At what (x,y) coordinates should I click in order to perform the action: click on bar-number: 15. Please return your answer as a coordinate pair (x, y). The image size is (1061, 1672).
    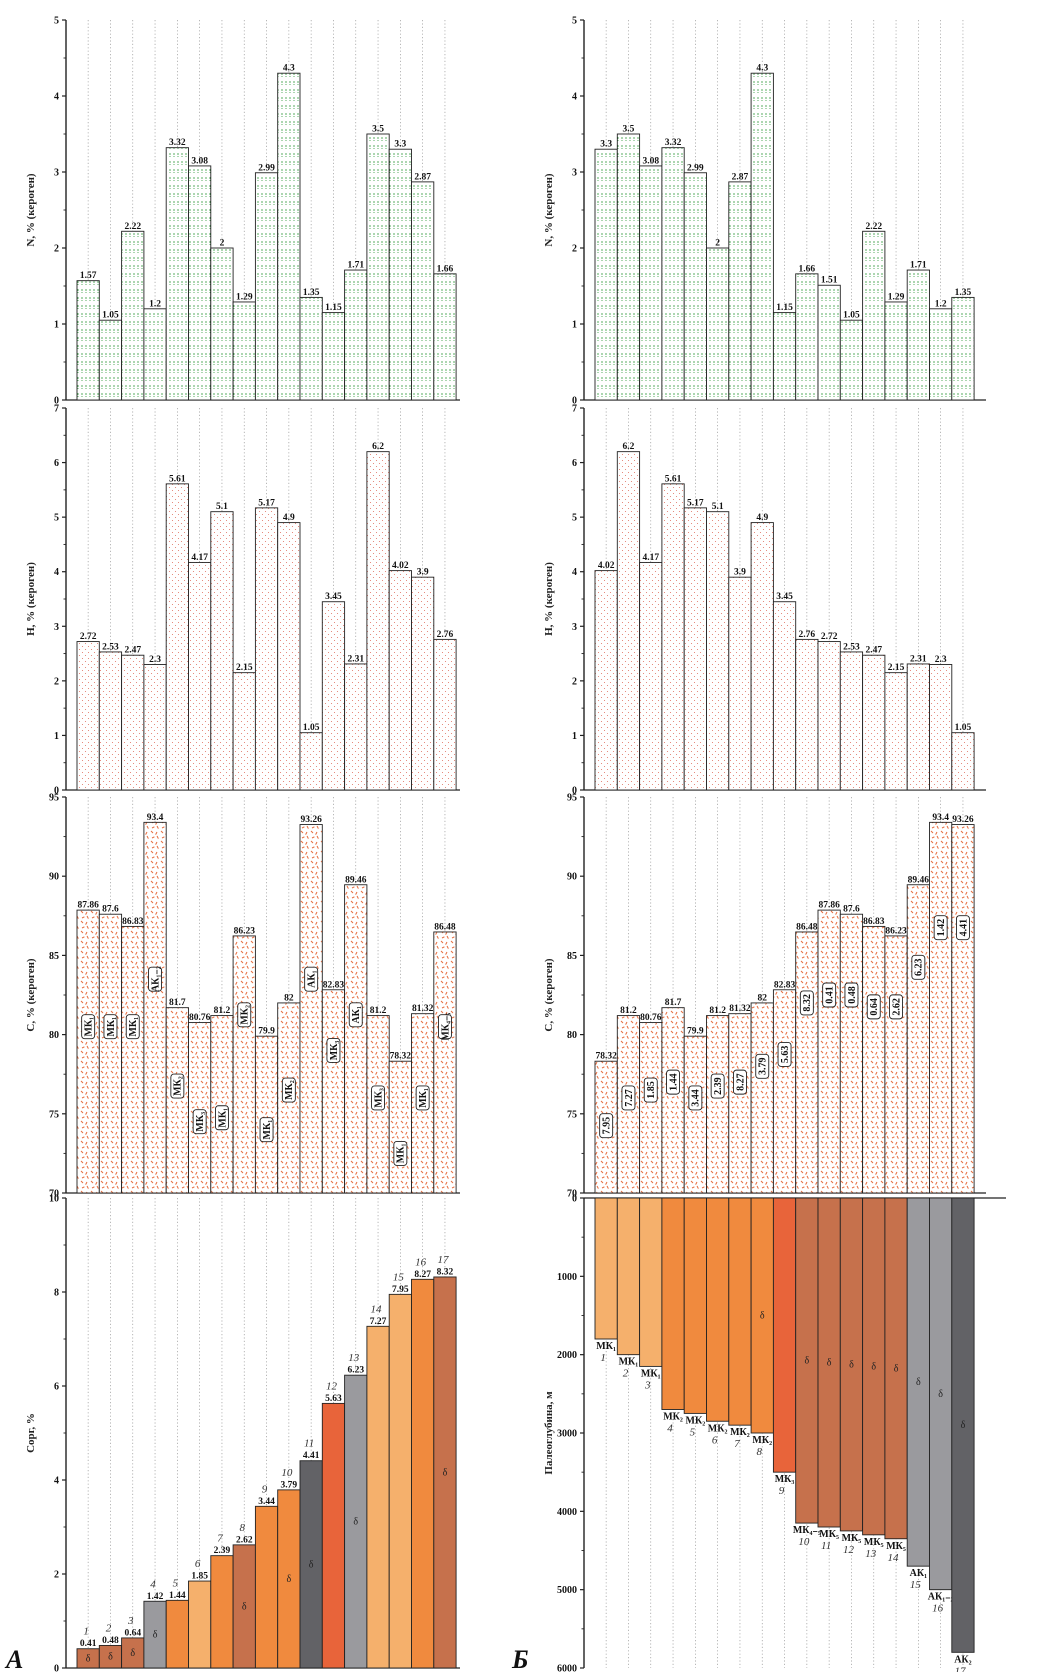
    Looking at the image, I should click on (916, 1585).